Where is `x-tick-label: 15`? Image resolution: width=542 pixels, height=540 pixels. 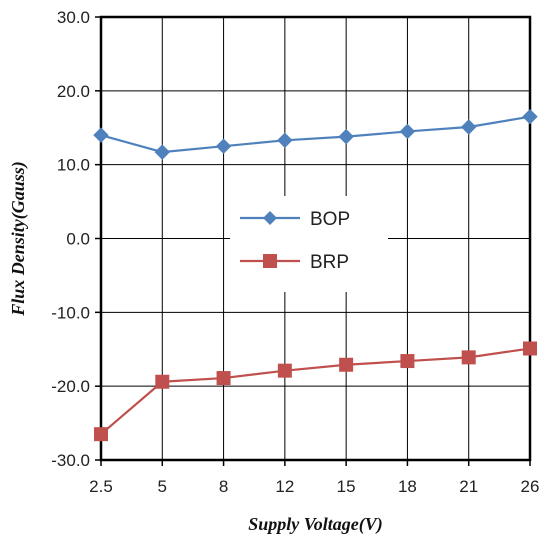 x-tick-label: 15 is located at coordinates (346, 486).